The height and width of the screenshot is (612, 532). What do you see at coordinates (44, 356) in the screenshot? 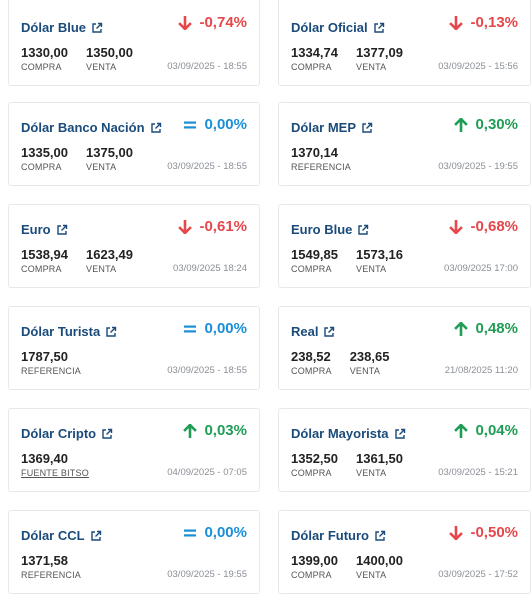
I see `value-number: 1787,50` at bounding box center [44, 356].